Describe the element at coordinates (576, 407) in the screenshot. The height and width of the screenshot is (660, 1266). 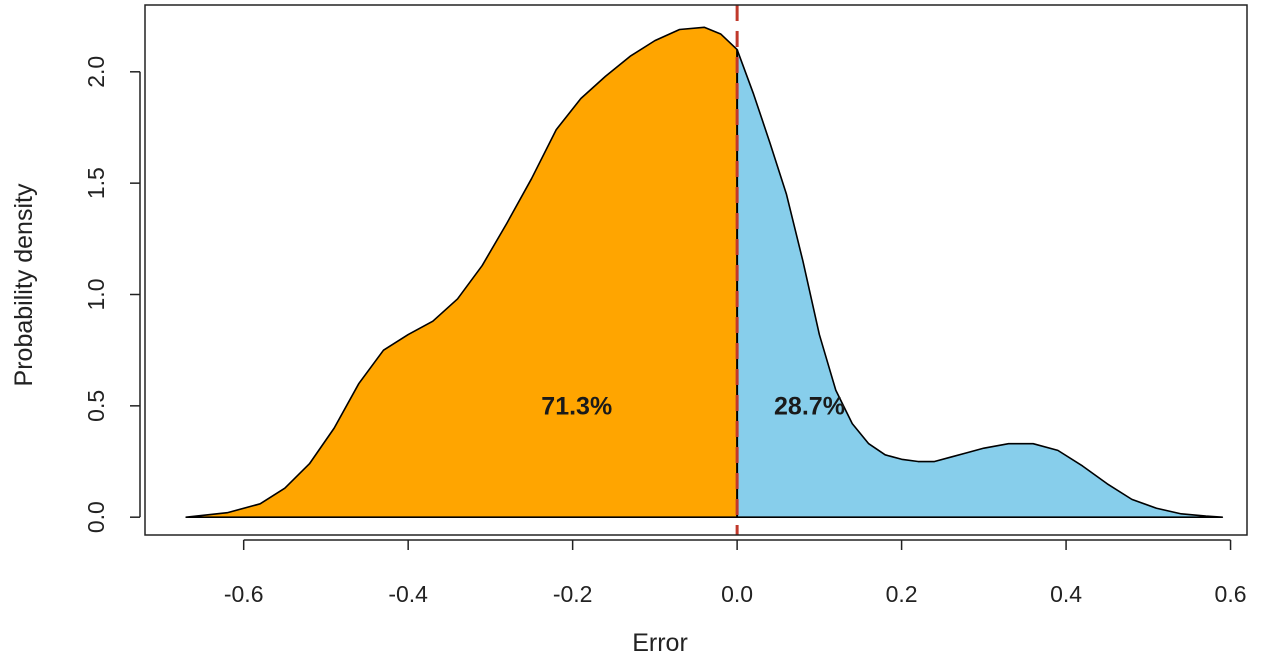
I see `negative-share-label: 71.3%` at that location.